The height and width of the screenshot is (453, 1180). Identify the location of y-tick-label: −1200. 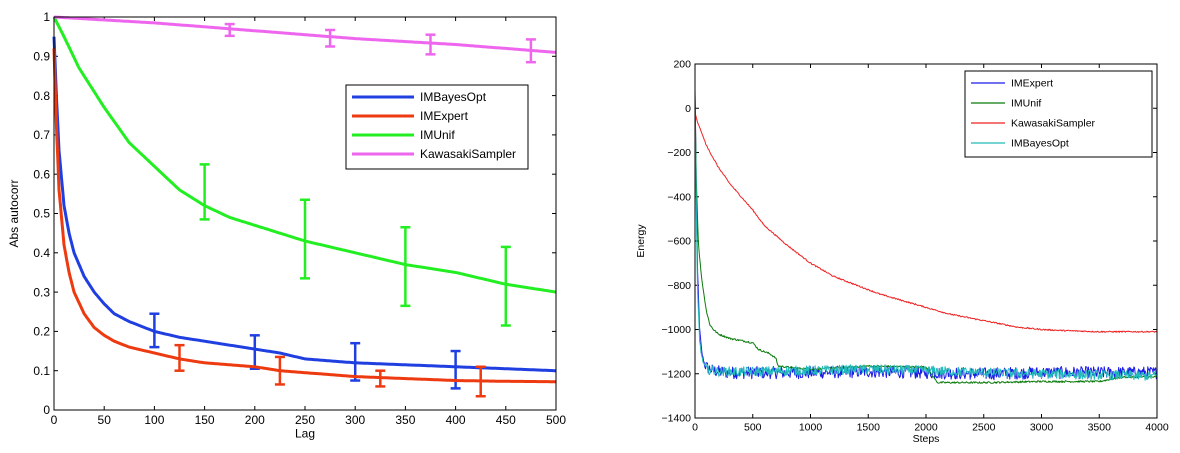
(677, 374).